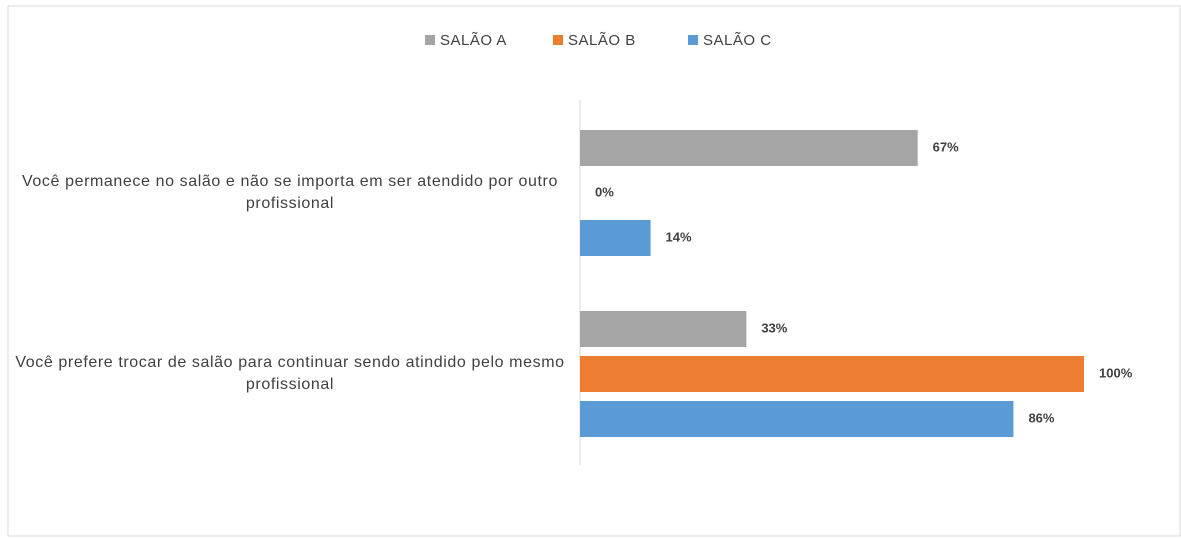 This screenshot has height=539, width=1181. Describe the element at coordinates (679, 236) in the screenshot. I see `value-label: 14%` at that location.